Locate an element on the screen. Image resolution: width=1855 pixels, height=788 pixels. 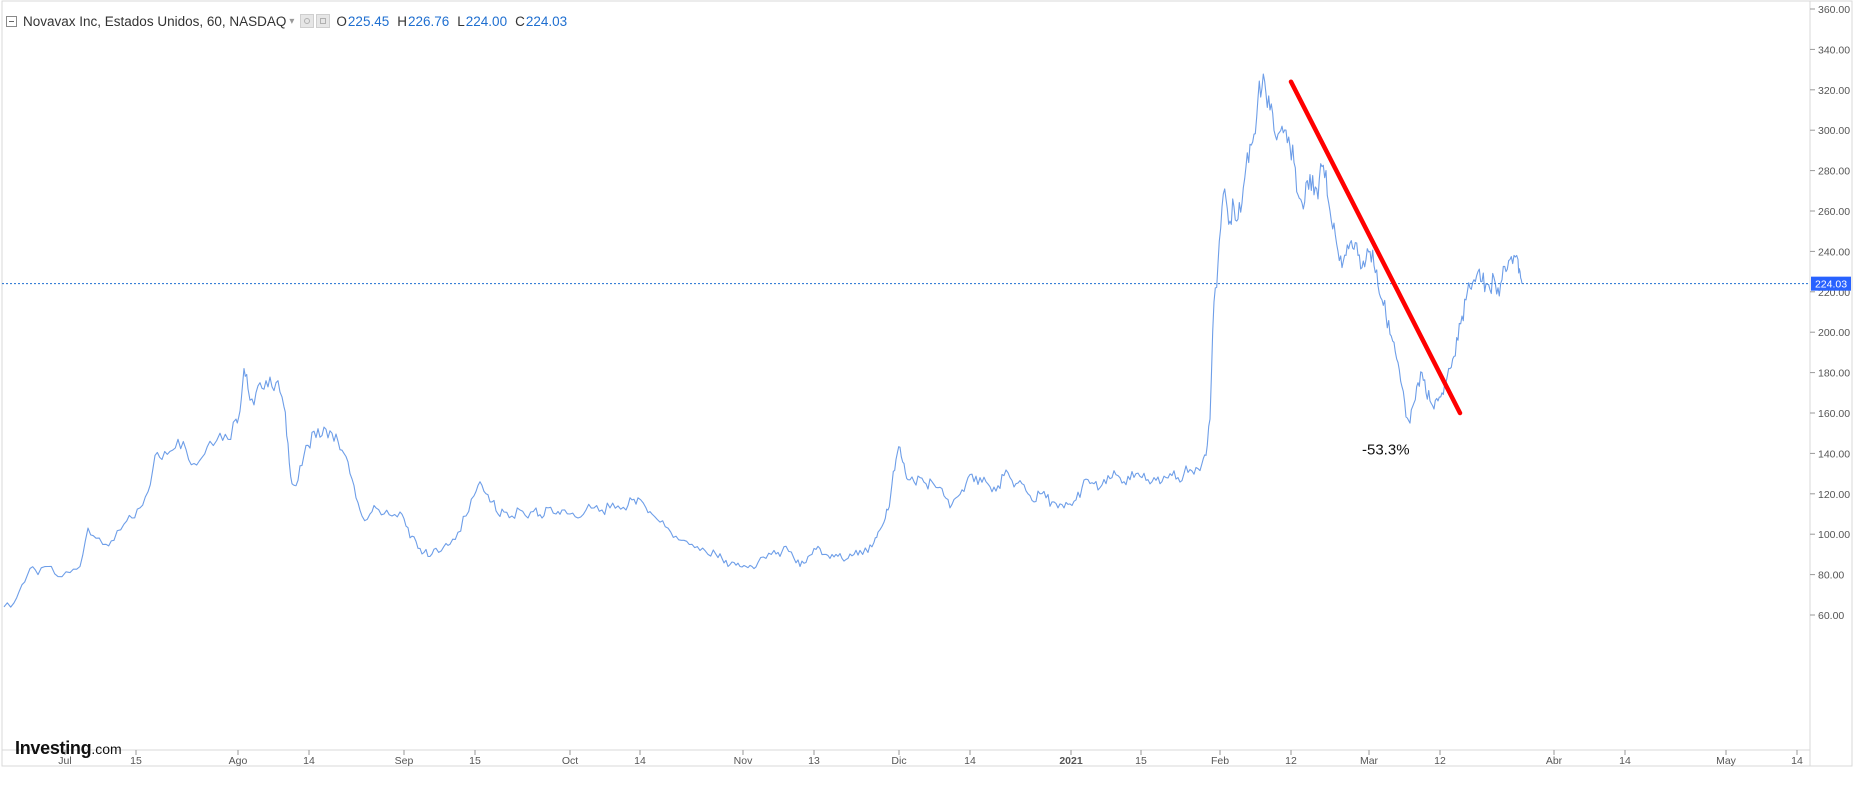
y-tick-label: 240.00 is located at coordinates (1834, 252).